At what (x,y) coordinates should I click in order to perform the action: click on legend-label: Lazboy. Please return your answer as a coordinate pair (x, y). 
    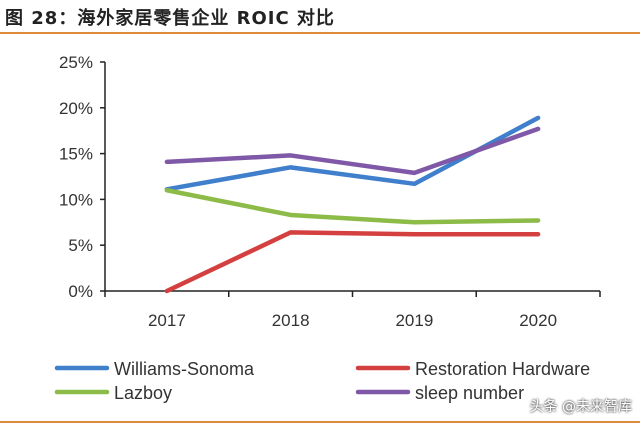
    Looking at the image, I should click on (143, 393).